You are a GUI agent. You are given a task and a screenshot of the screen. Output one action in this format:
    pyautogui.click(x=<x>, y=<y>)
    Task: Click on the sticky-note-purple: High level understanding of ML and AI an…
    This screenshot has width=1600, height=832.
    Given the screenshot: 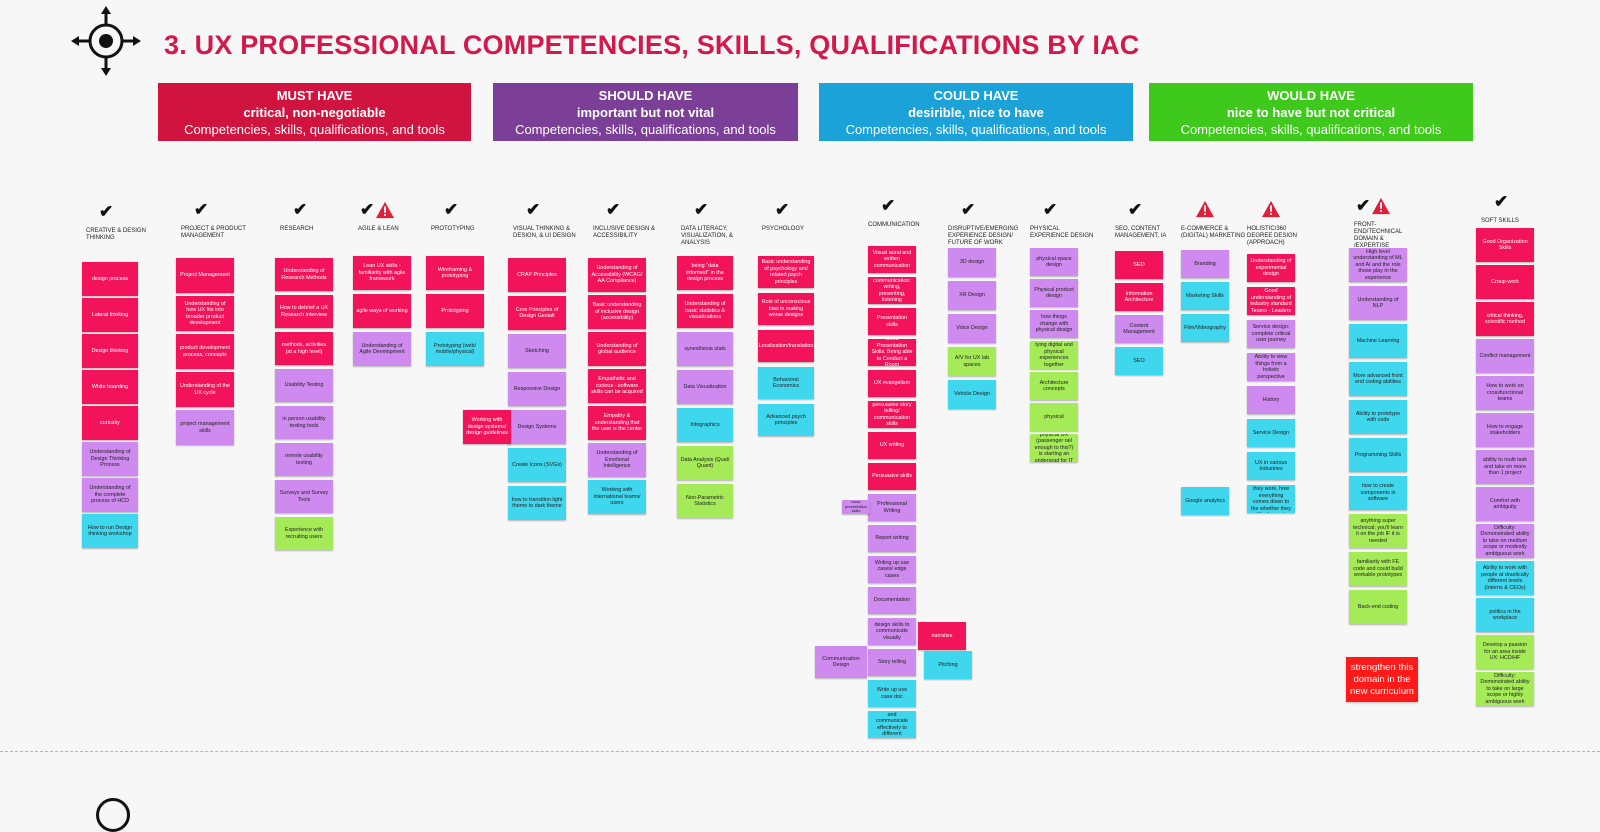 What is the action you would take?
    pyautogui.click(x=1378, y=265)
    